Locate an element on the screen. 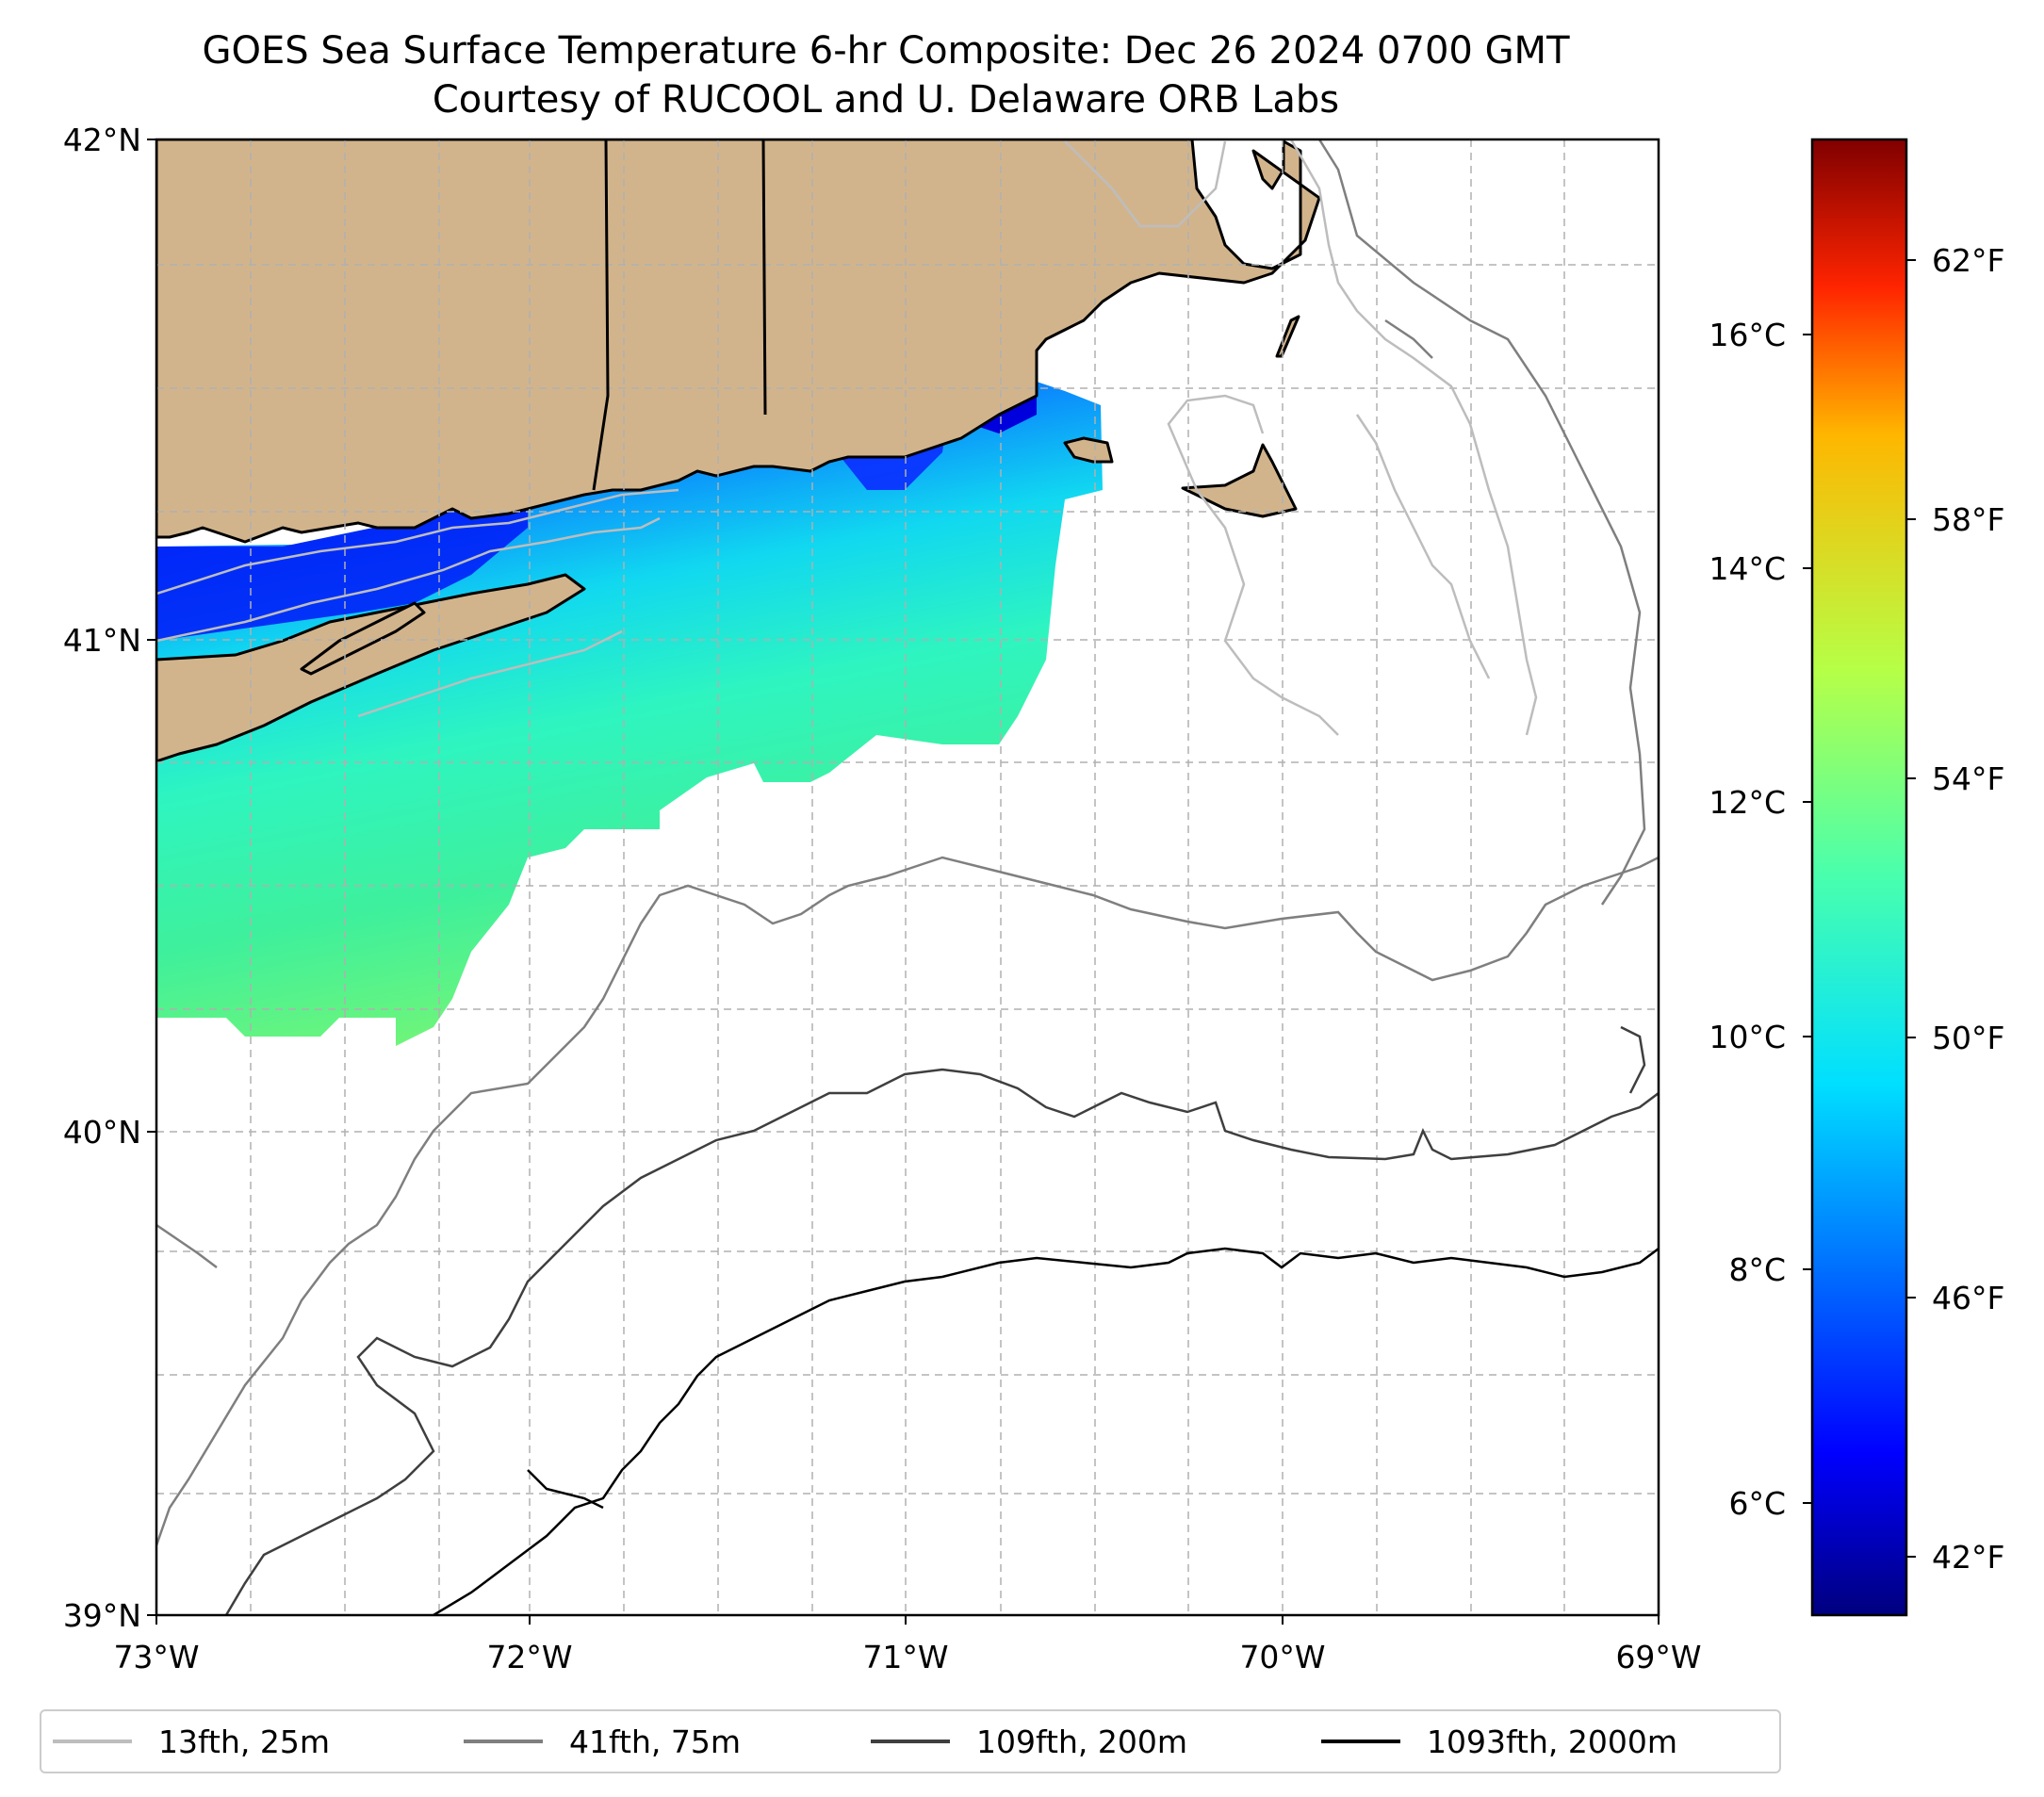 The height and width of the screenshot is (1797, 2044). fahrenheit-label: 58°F is located at coordinates (1968, 519).